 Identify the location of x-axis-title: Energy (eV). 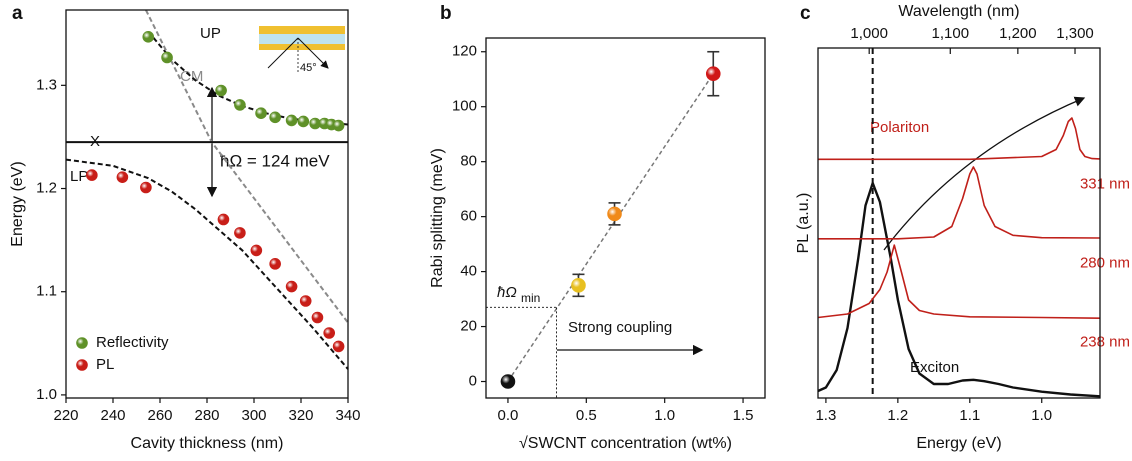
(958, 443).